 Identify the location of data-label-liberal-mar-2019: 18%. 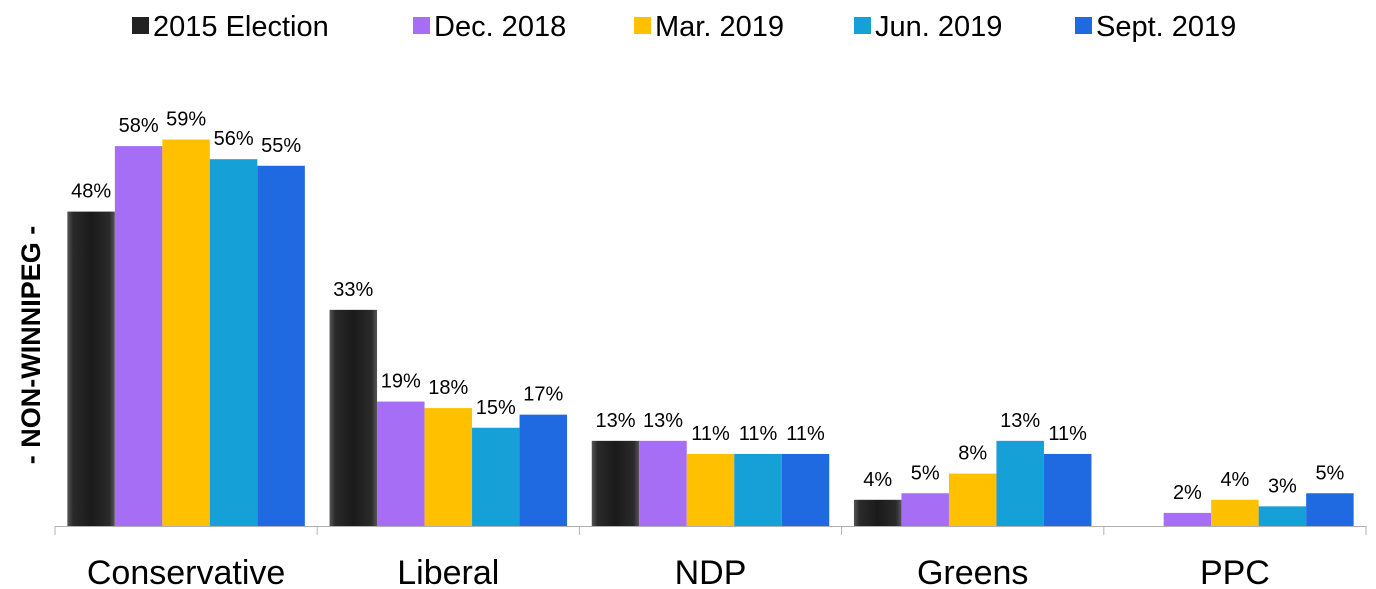
(448, 388).